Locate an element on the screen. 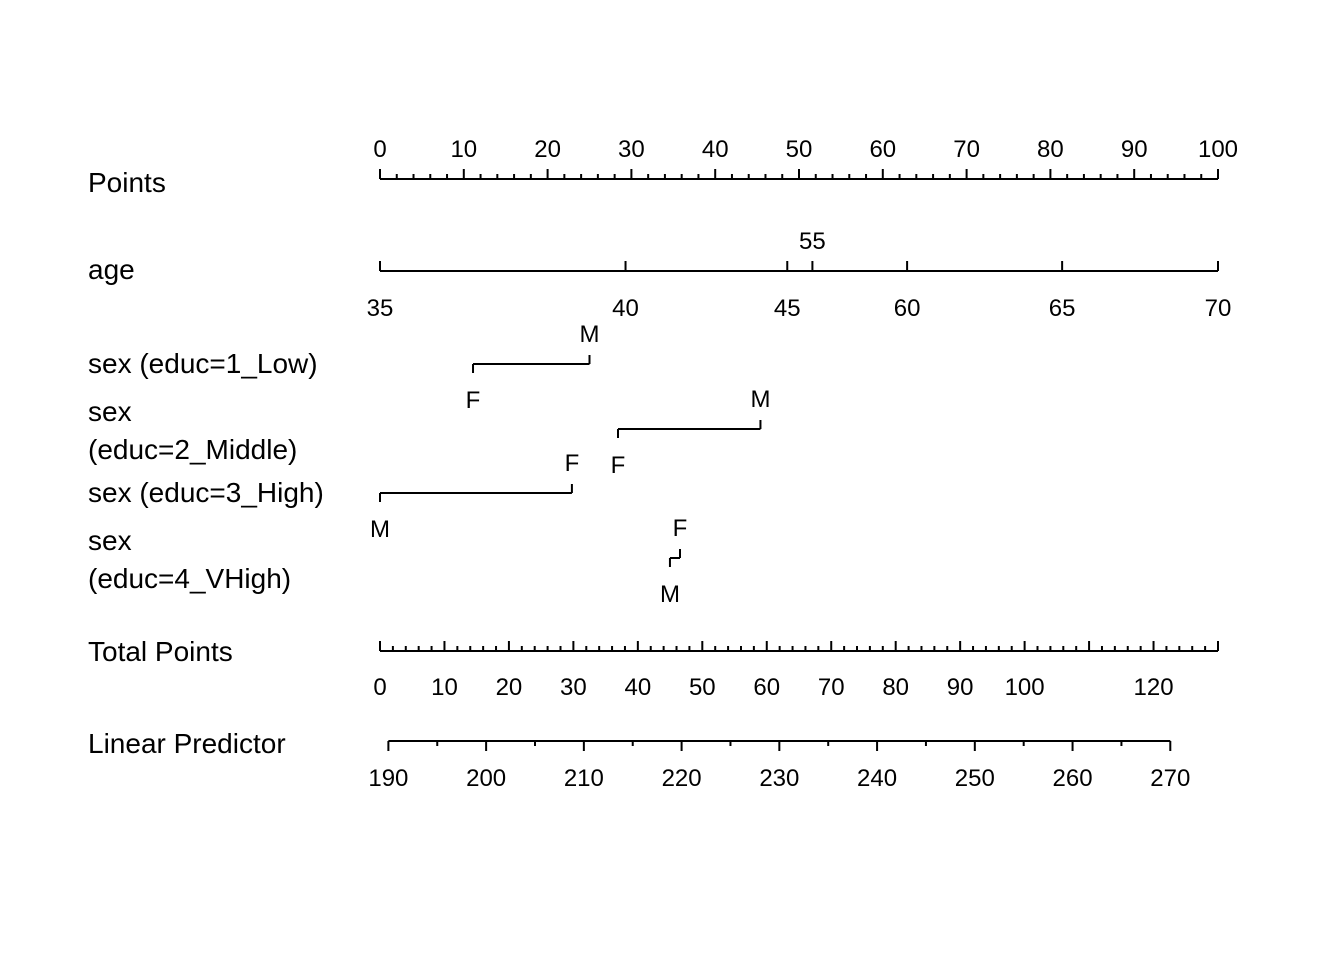 The height and width of the screenshot is (960, 1344). sex-educ-2-middle-level-label-f: F is located at coordinates (618, 465).